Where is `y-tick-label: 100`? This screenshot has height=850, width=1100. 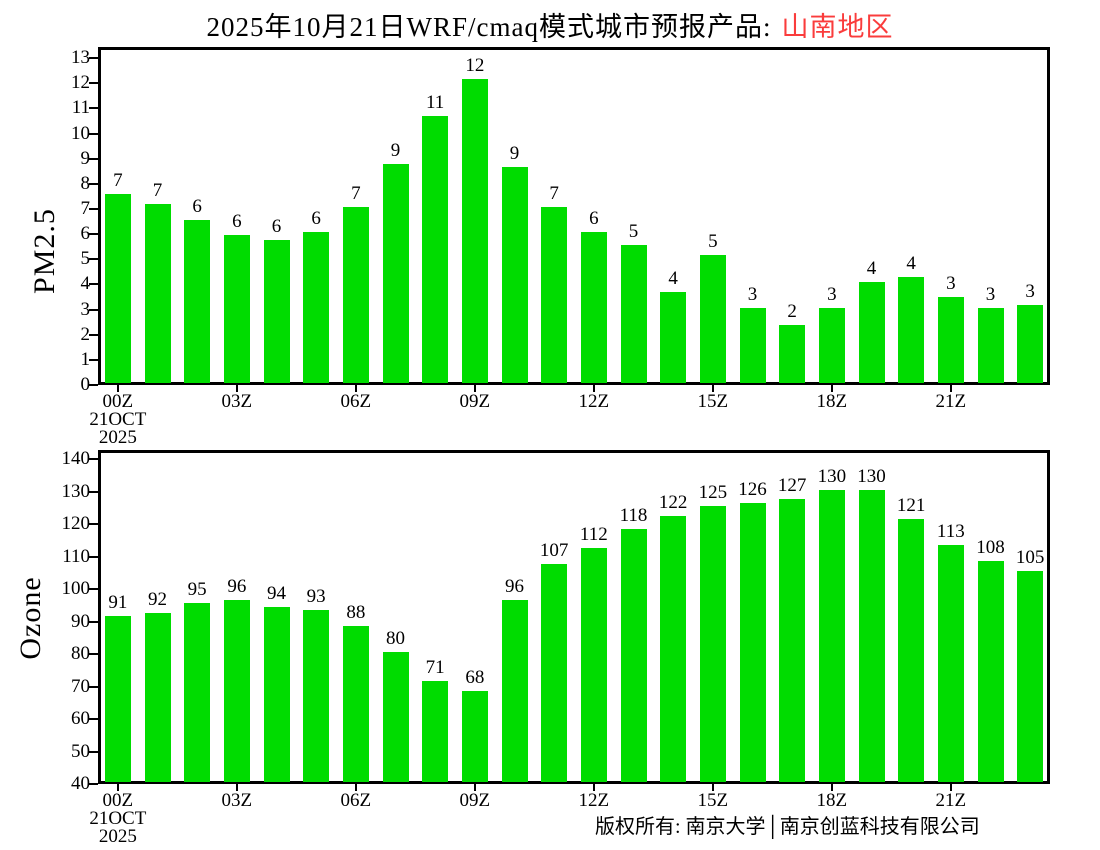
y-tick-label: 100 is located at coordinates (76, 588).